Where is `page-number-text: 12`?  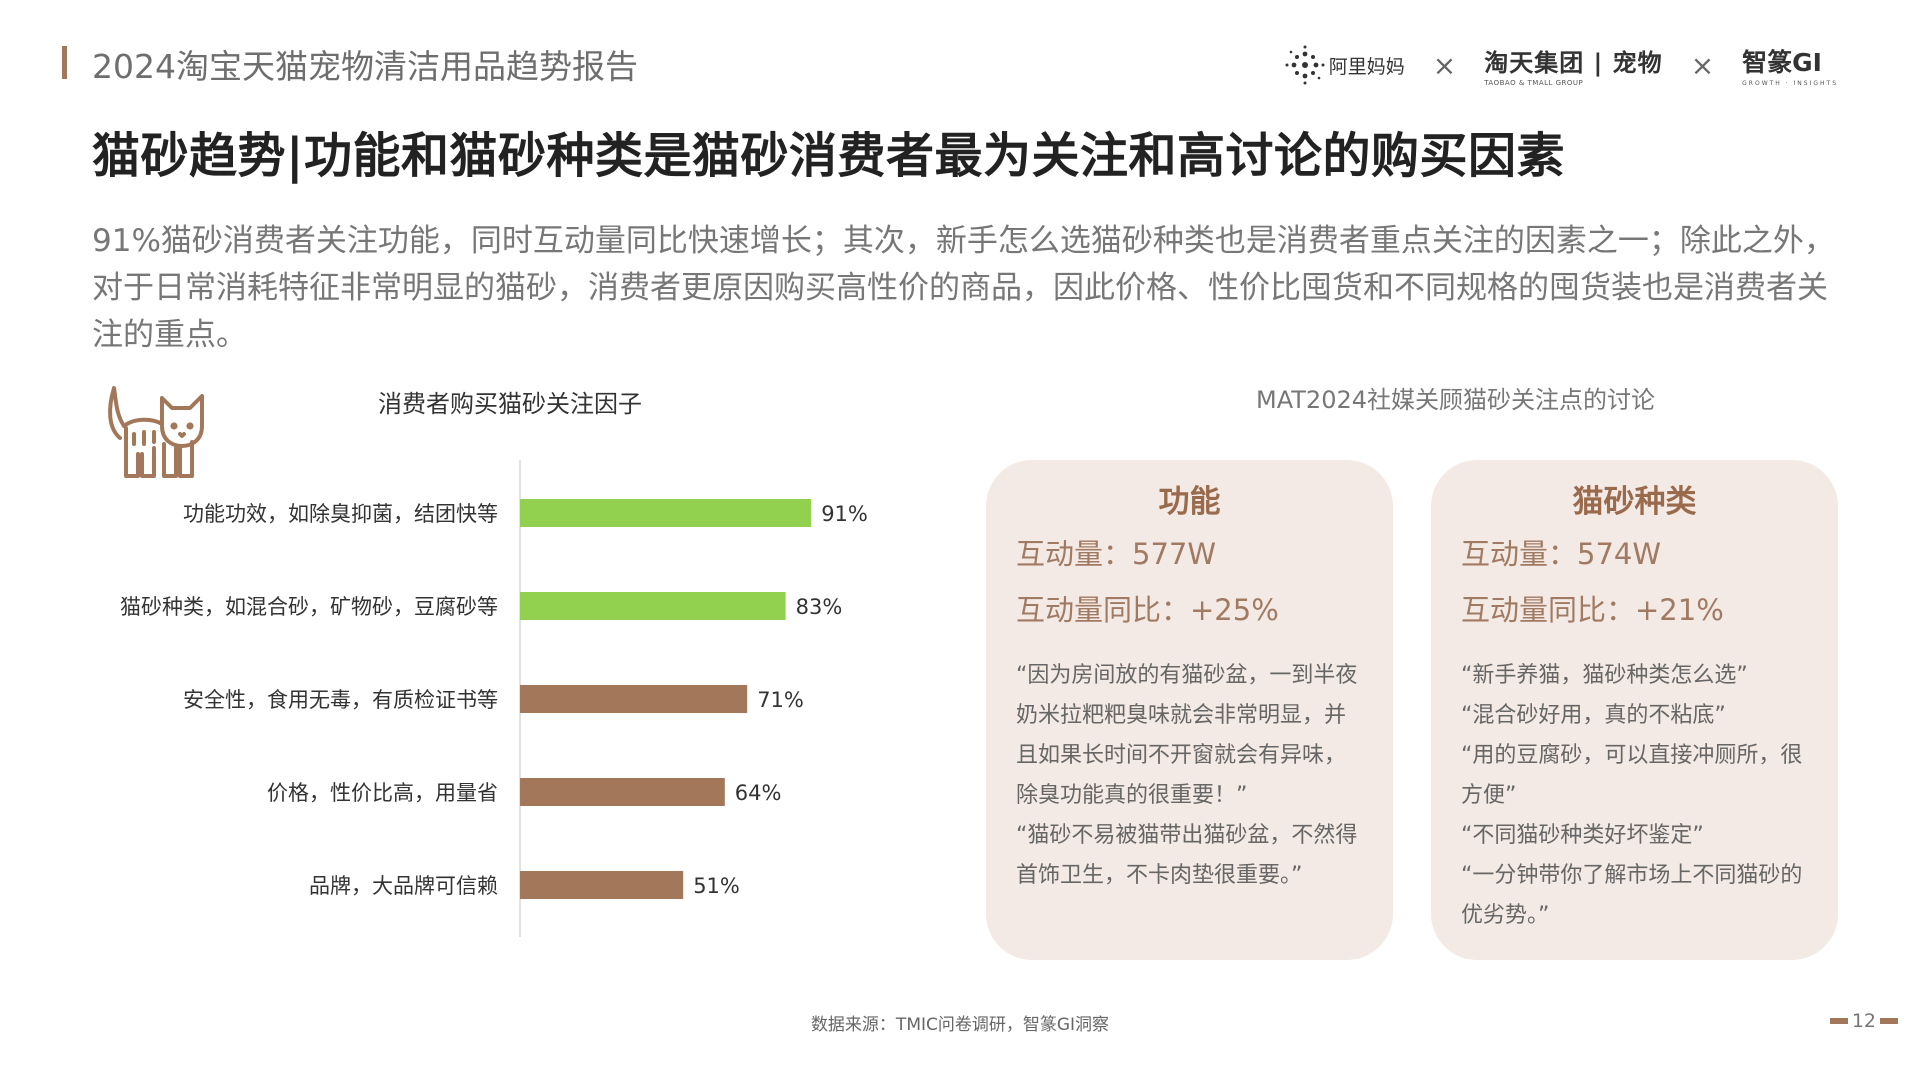
page-number-text: 12 is located at coordinates (1863, 1021).